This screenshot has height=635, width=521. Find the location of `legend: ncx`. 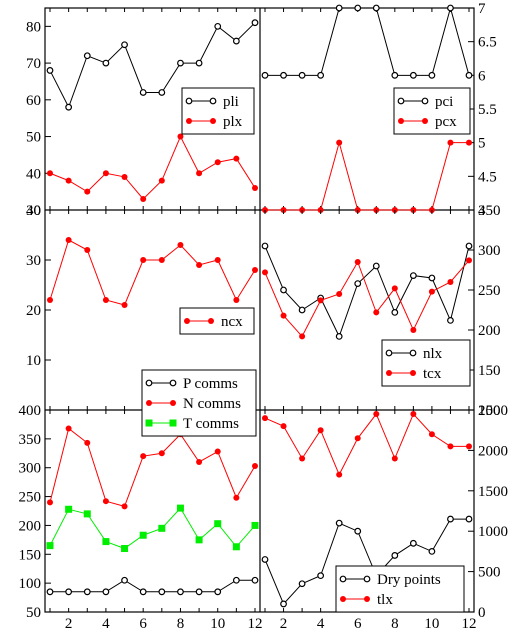

legend: ncx is located at coordinates (217, 321).